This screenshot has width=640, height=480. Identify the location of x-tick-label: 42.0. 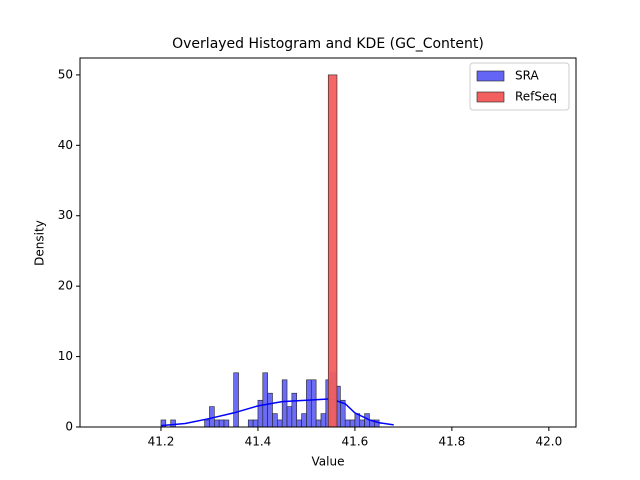
(548, 442).